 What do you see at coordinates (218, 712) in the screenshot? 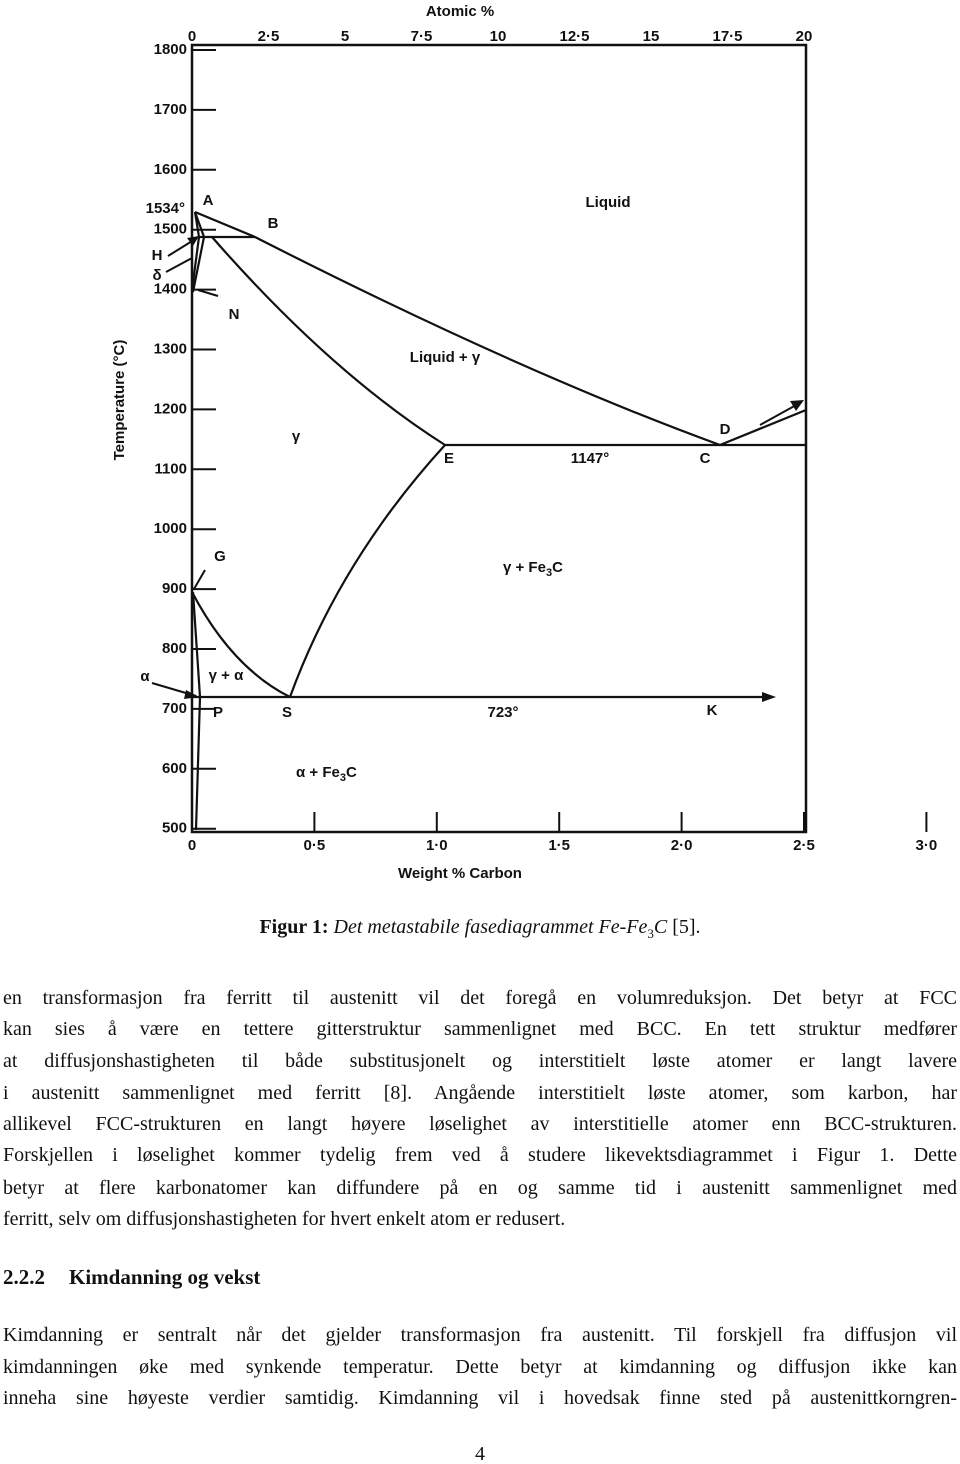
I see `point-label: P` at bounding box center [218, 712].